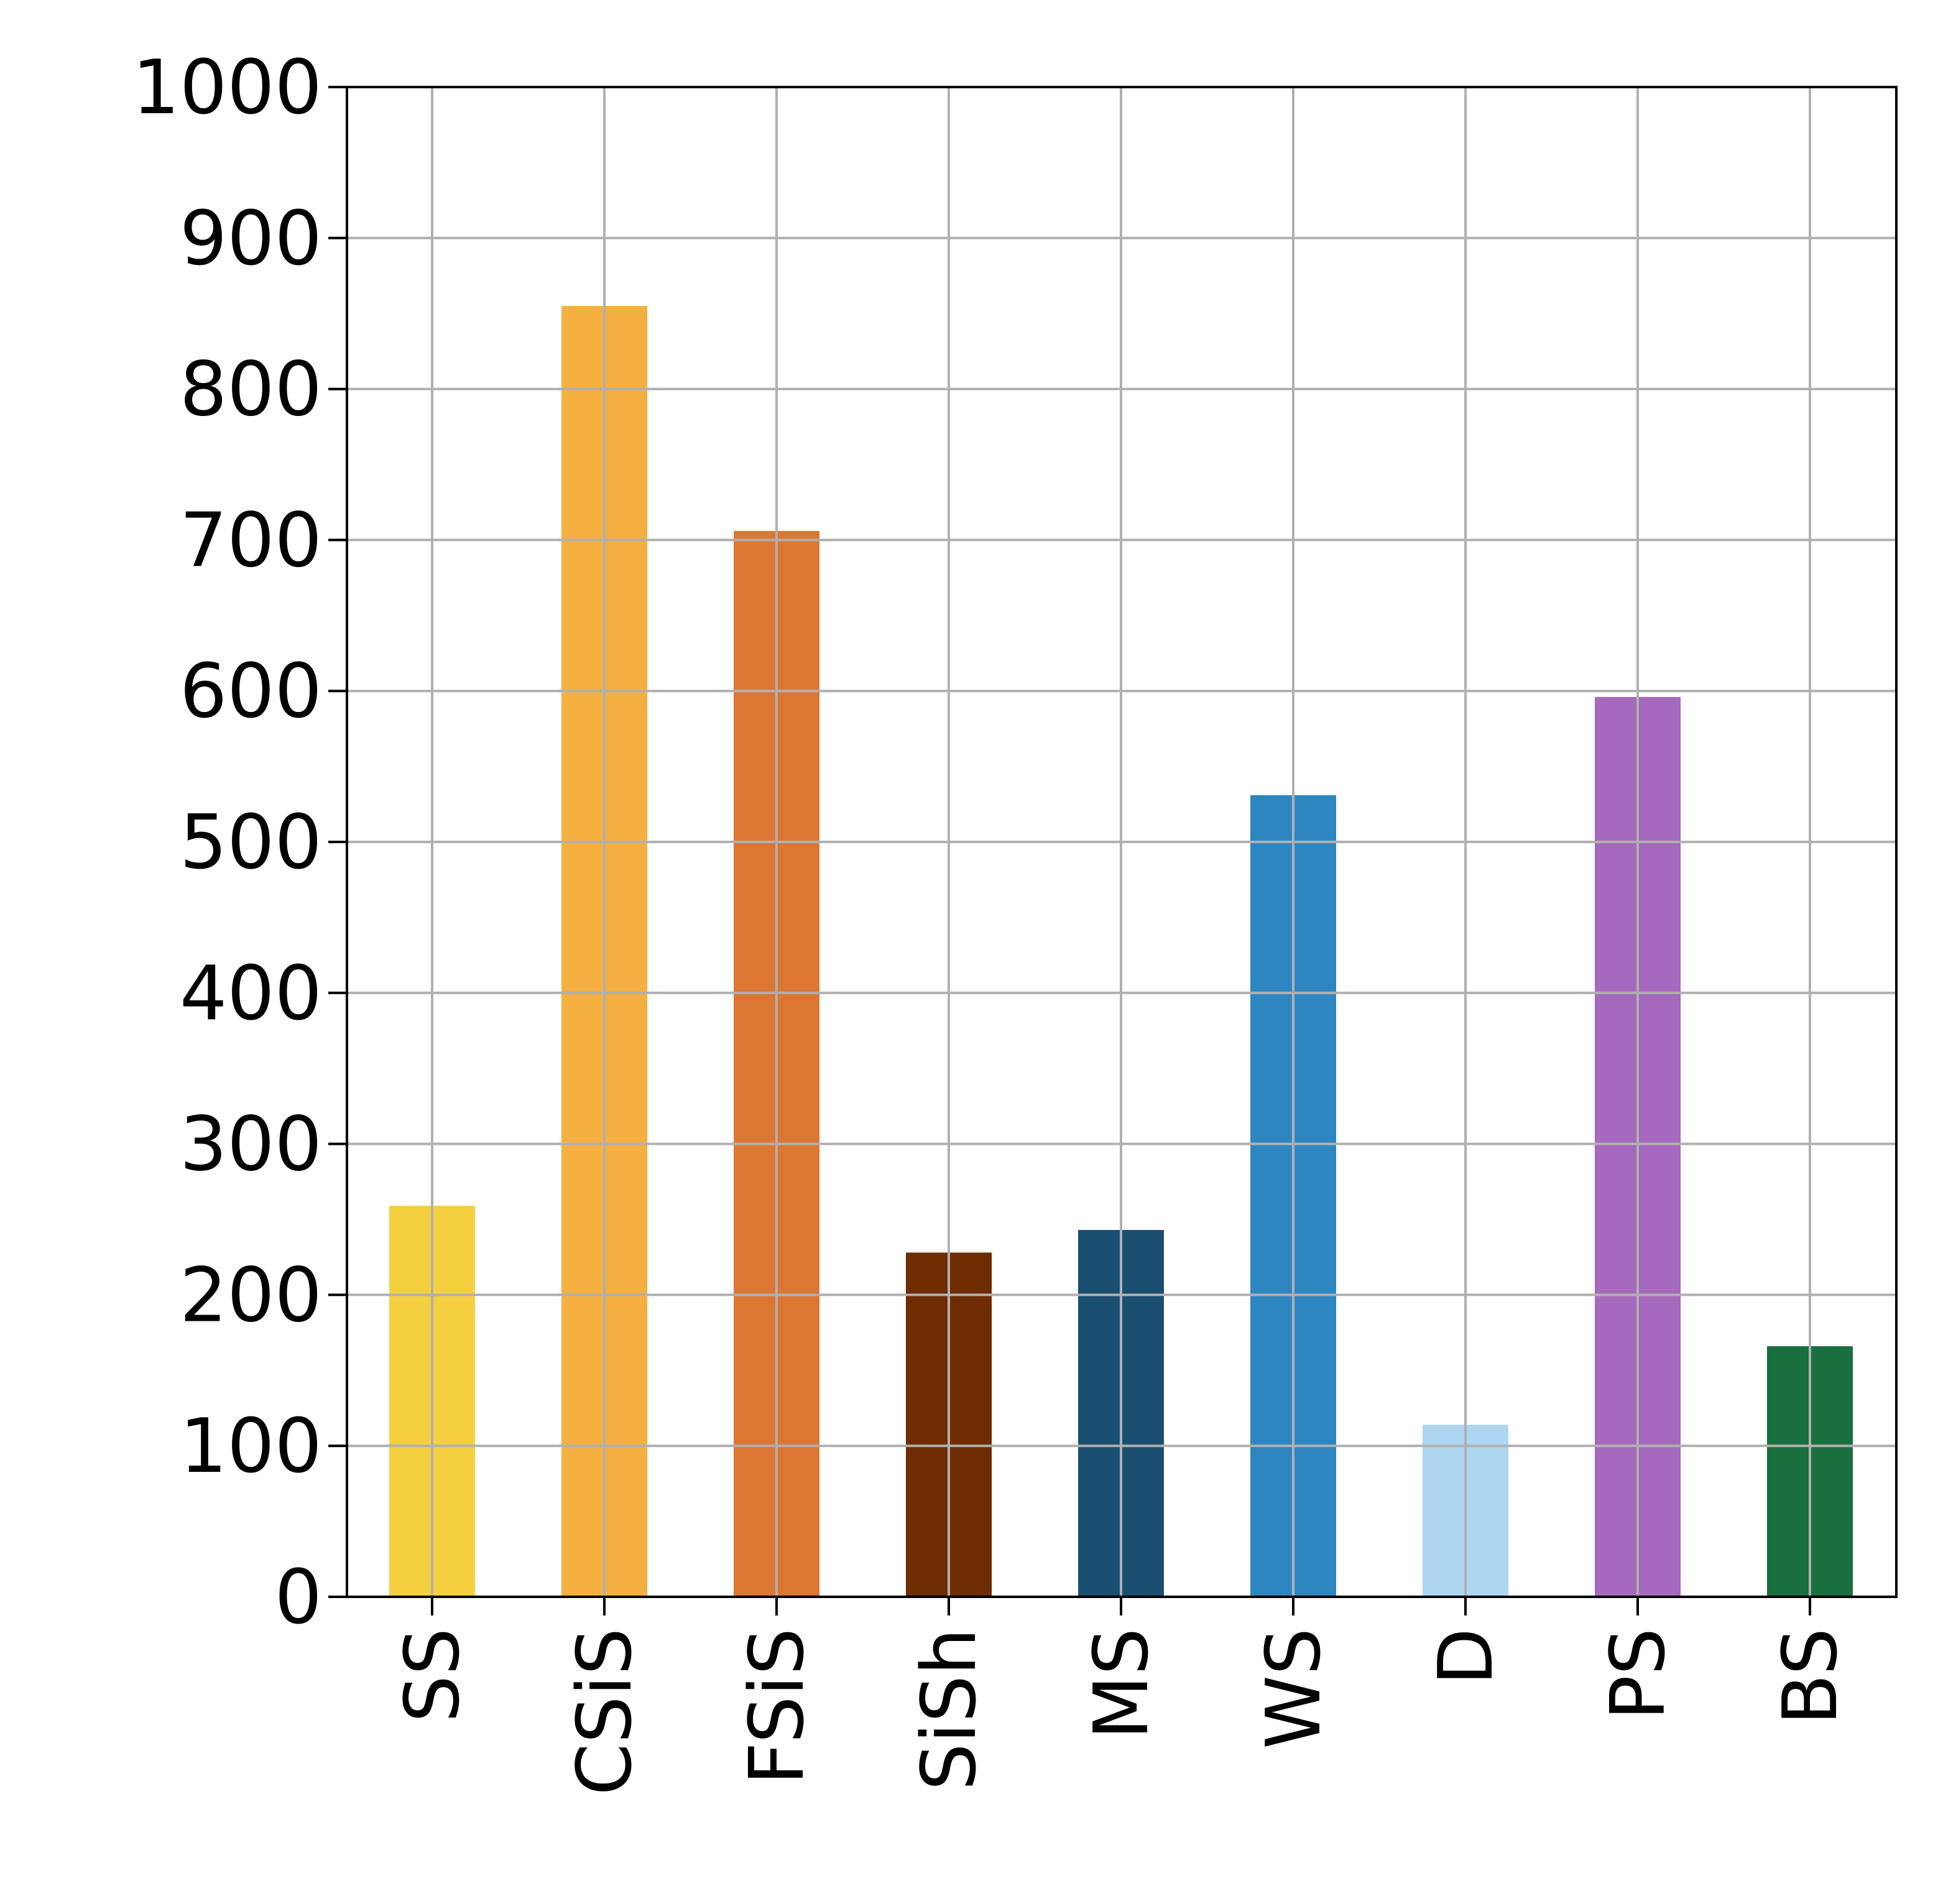  I want to click on x-tick-label-ps: PS, so click(1638, 1674).